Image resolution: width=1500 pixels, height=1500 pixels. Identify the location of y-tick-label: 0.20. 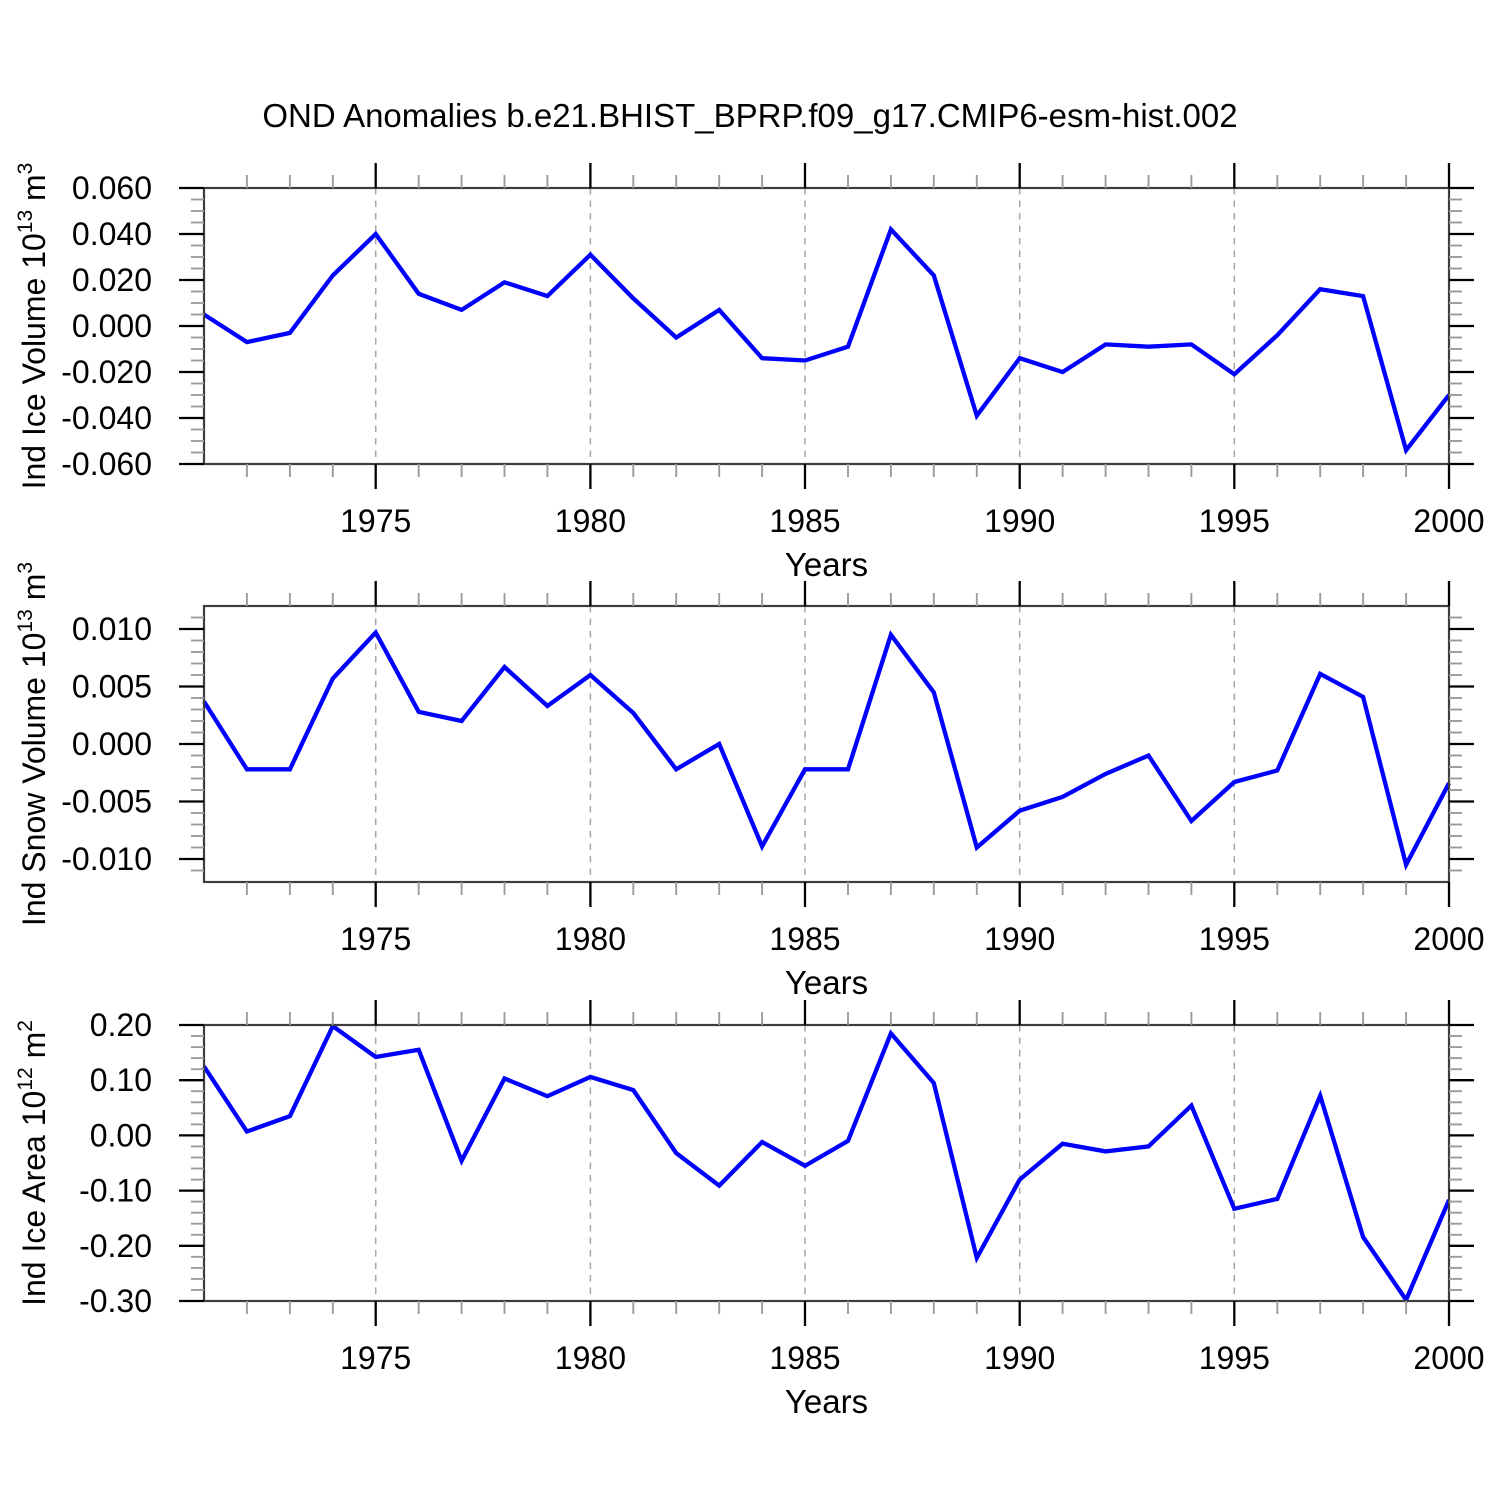
(121, 1025).